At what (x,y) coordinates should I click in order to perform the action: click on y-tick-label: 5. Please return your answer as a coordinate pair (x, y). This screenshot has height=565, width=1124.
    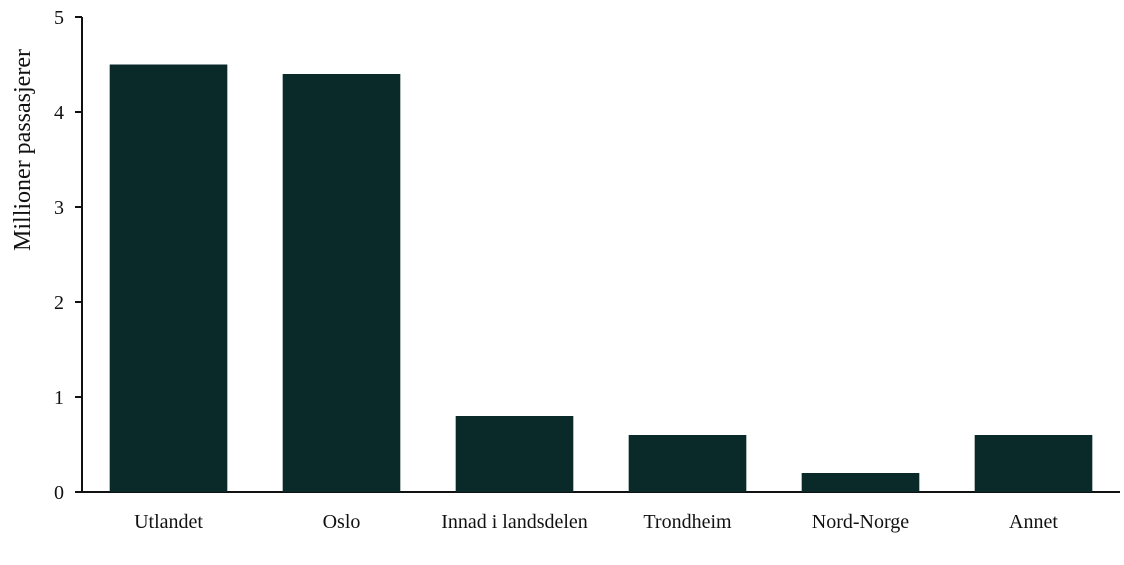
    Looking at the image, I should click on (59, 18).